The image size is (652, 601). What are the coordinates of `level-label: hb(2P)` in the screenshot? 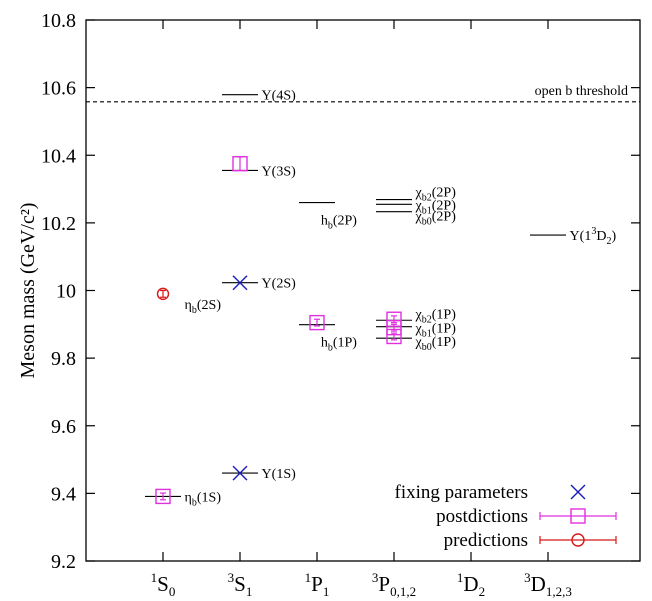 It's located at (339, 223).